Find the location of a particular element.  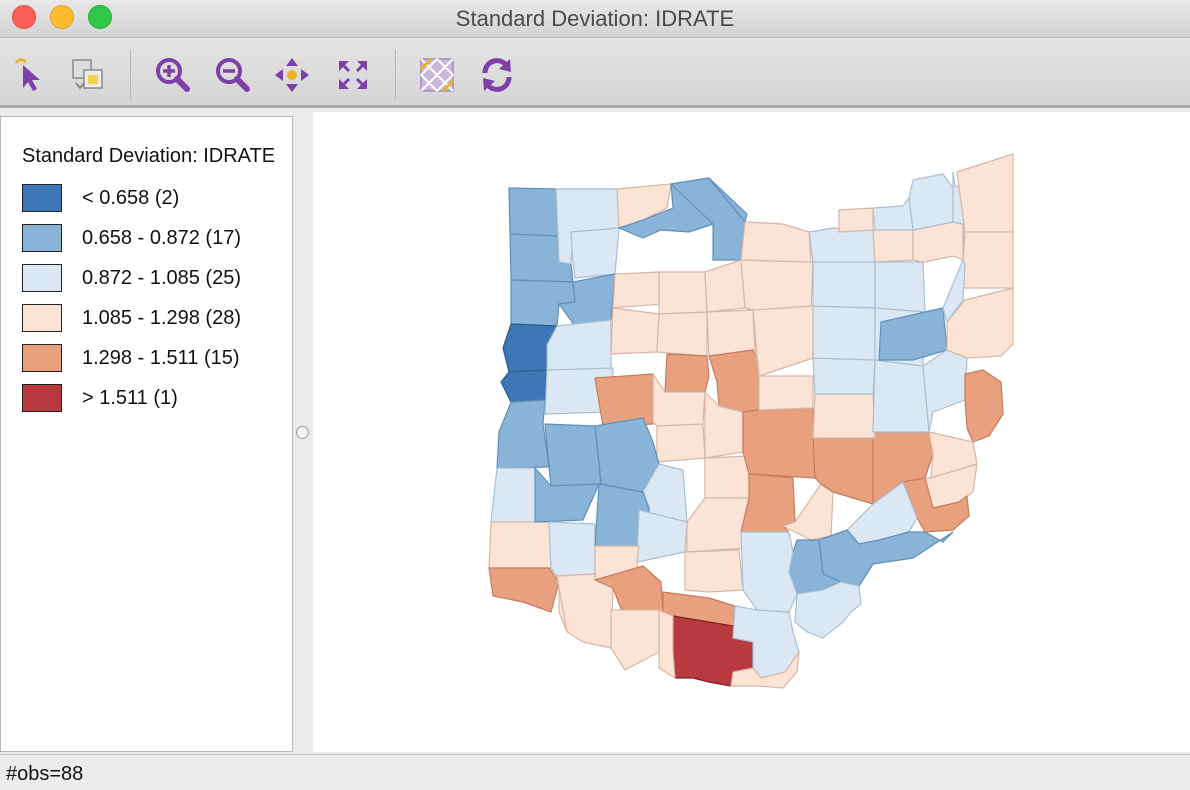

pan-arrows-icon is located at coordinates (292, 75).